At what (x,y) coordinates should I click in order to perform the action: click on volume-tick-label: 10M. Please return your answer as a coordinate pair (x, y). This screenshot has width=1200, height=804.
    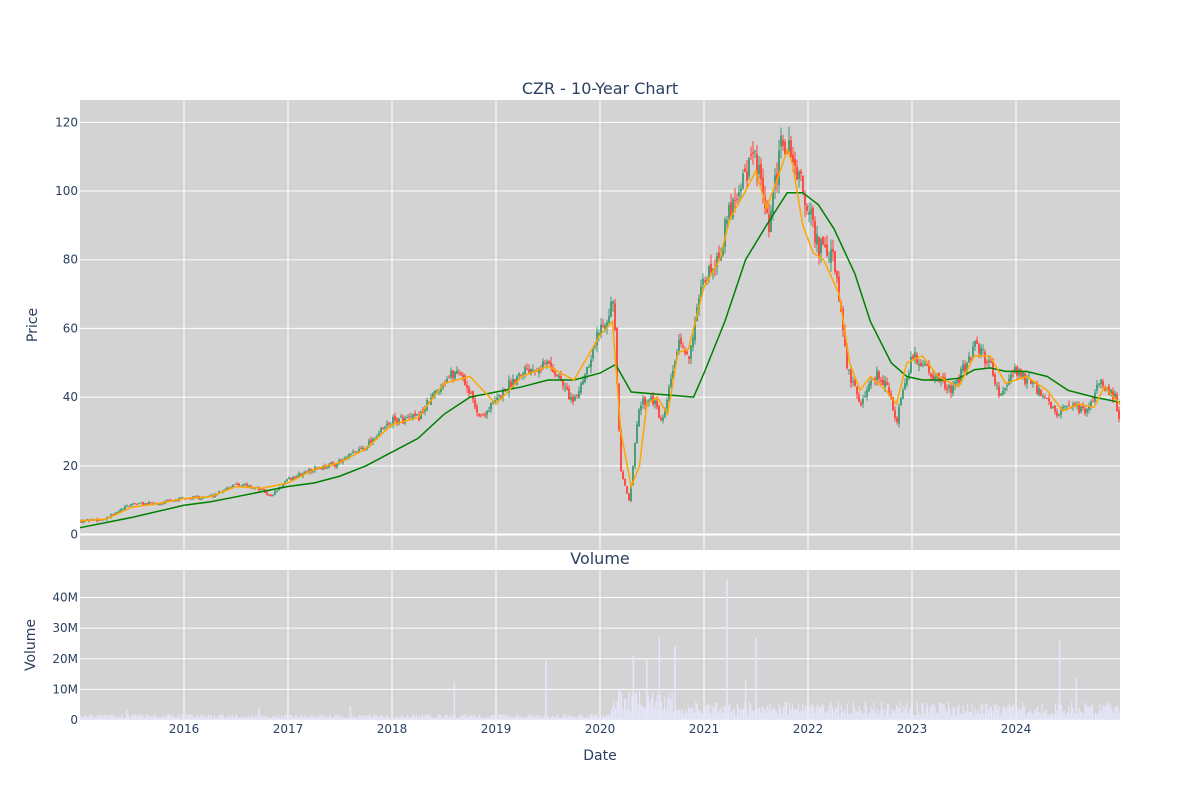
    Looking at the image, I should click on (65, 689).